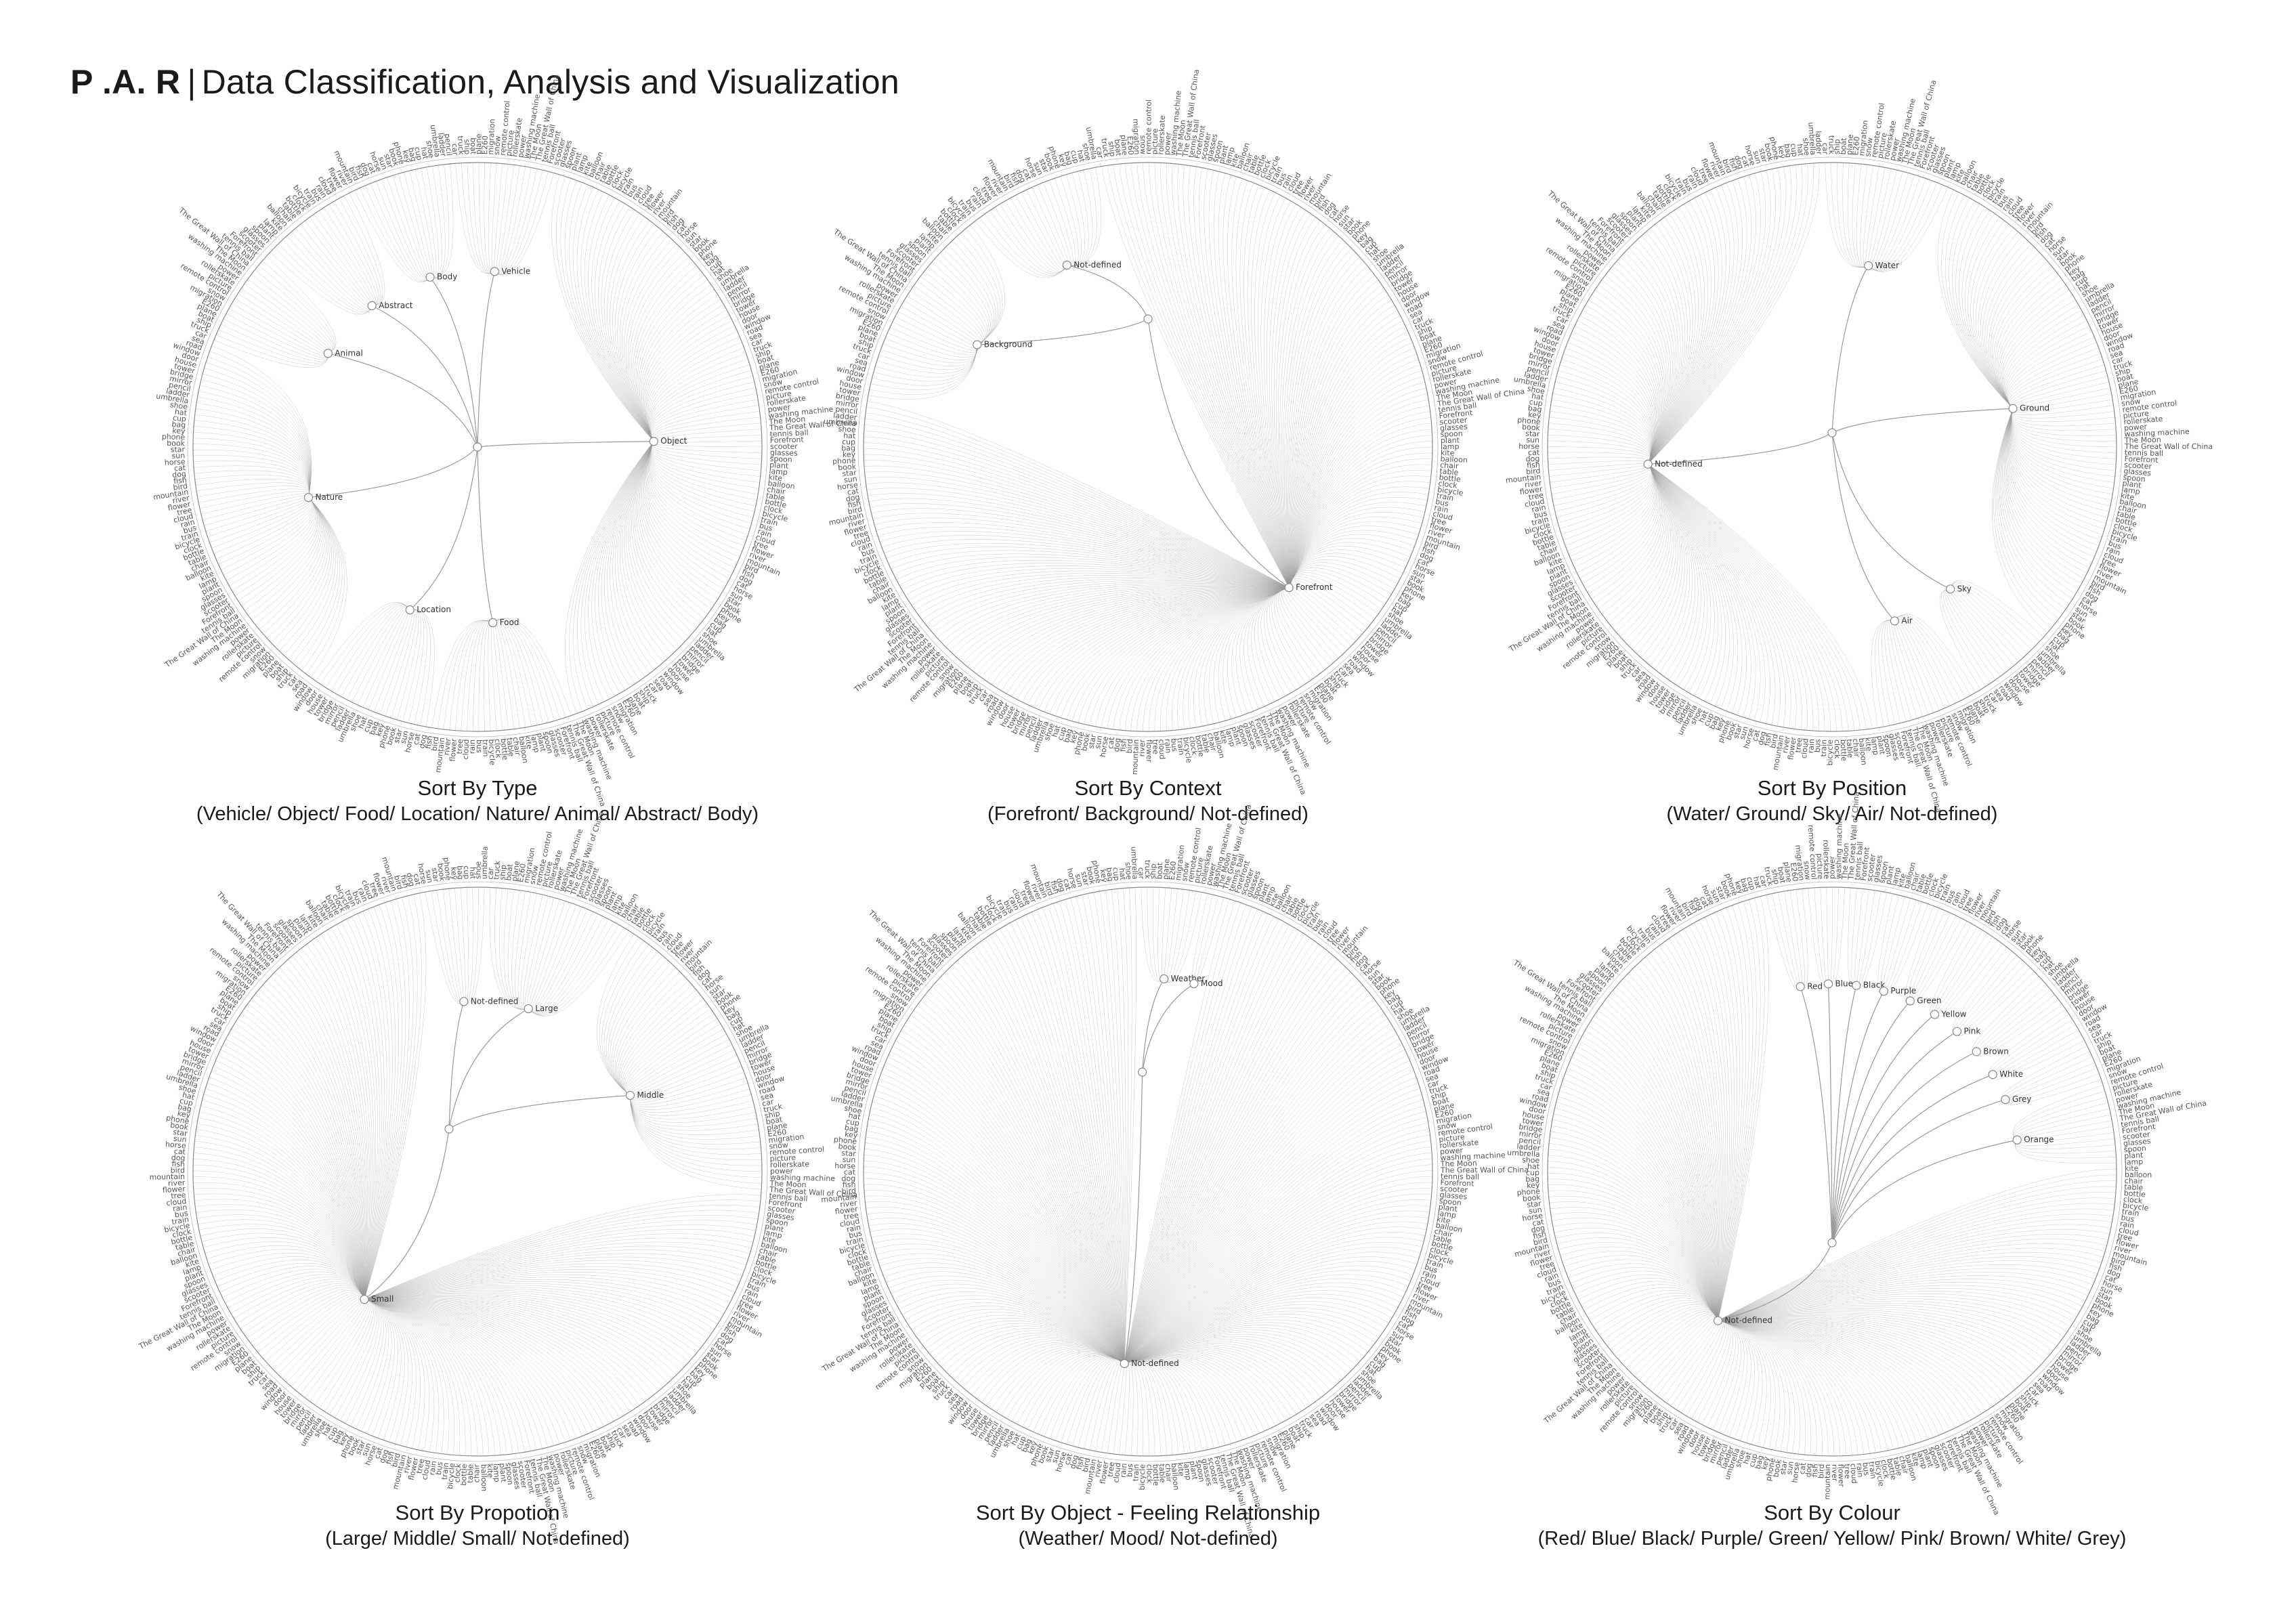 This screenshot has width=2296, height=1624. What do you see at coordinates (1148, 1171) in the screenshot?
I see `link-layer` at bounding box center [1148, 1171].